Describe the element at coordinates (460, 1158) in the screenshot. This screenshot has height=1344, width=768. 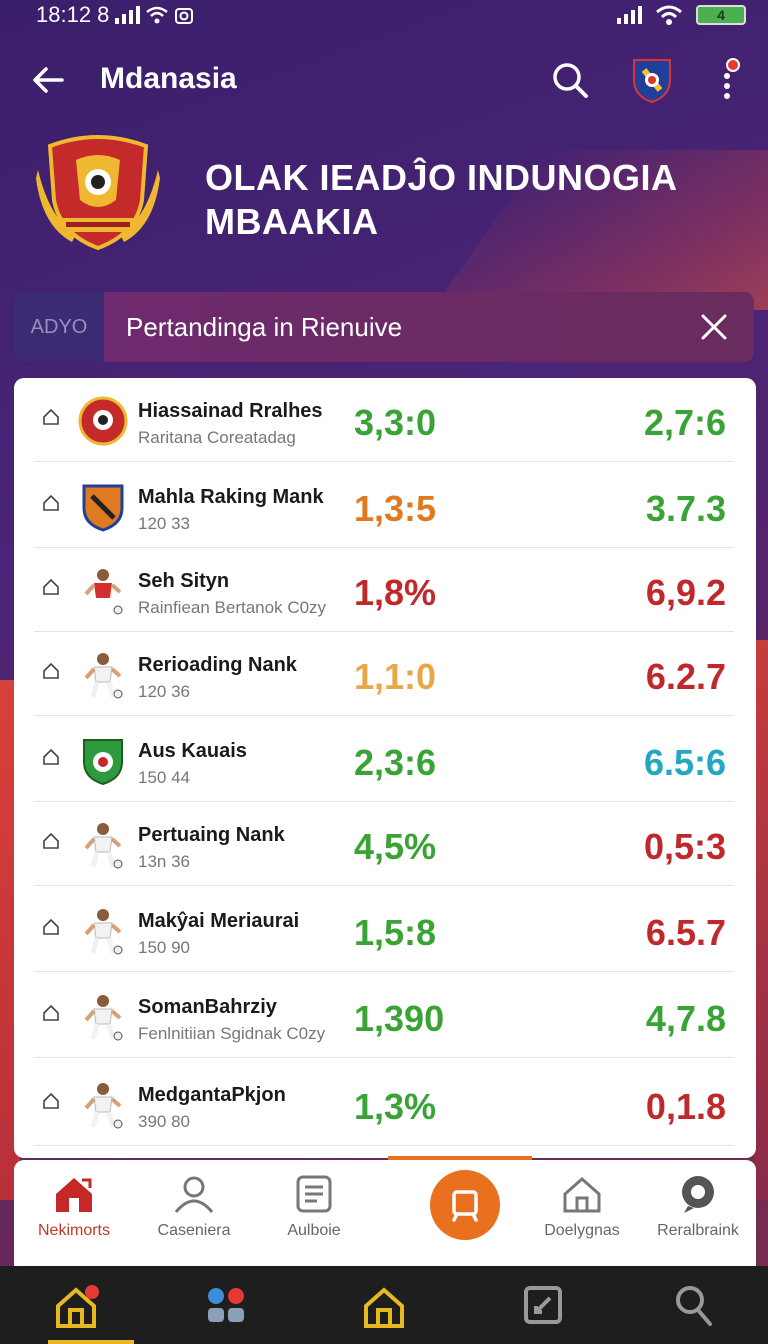
I see `fab-indicator` at that location.